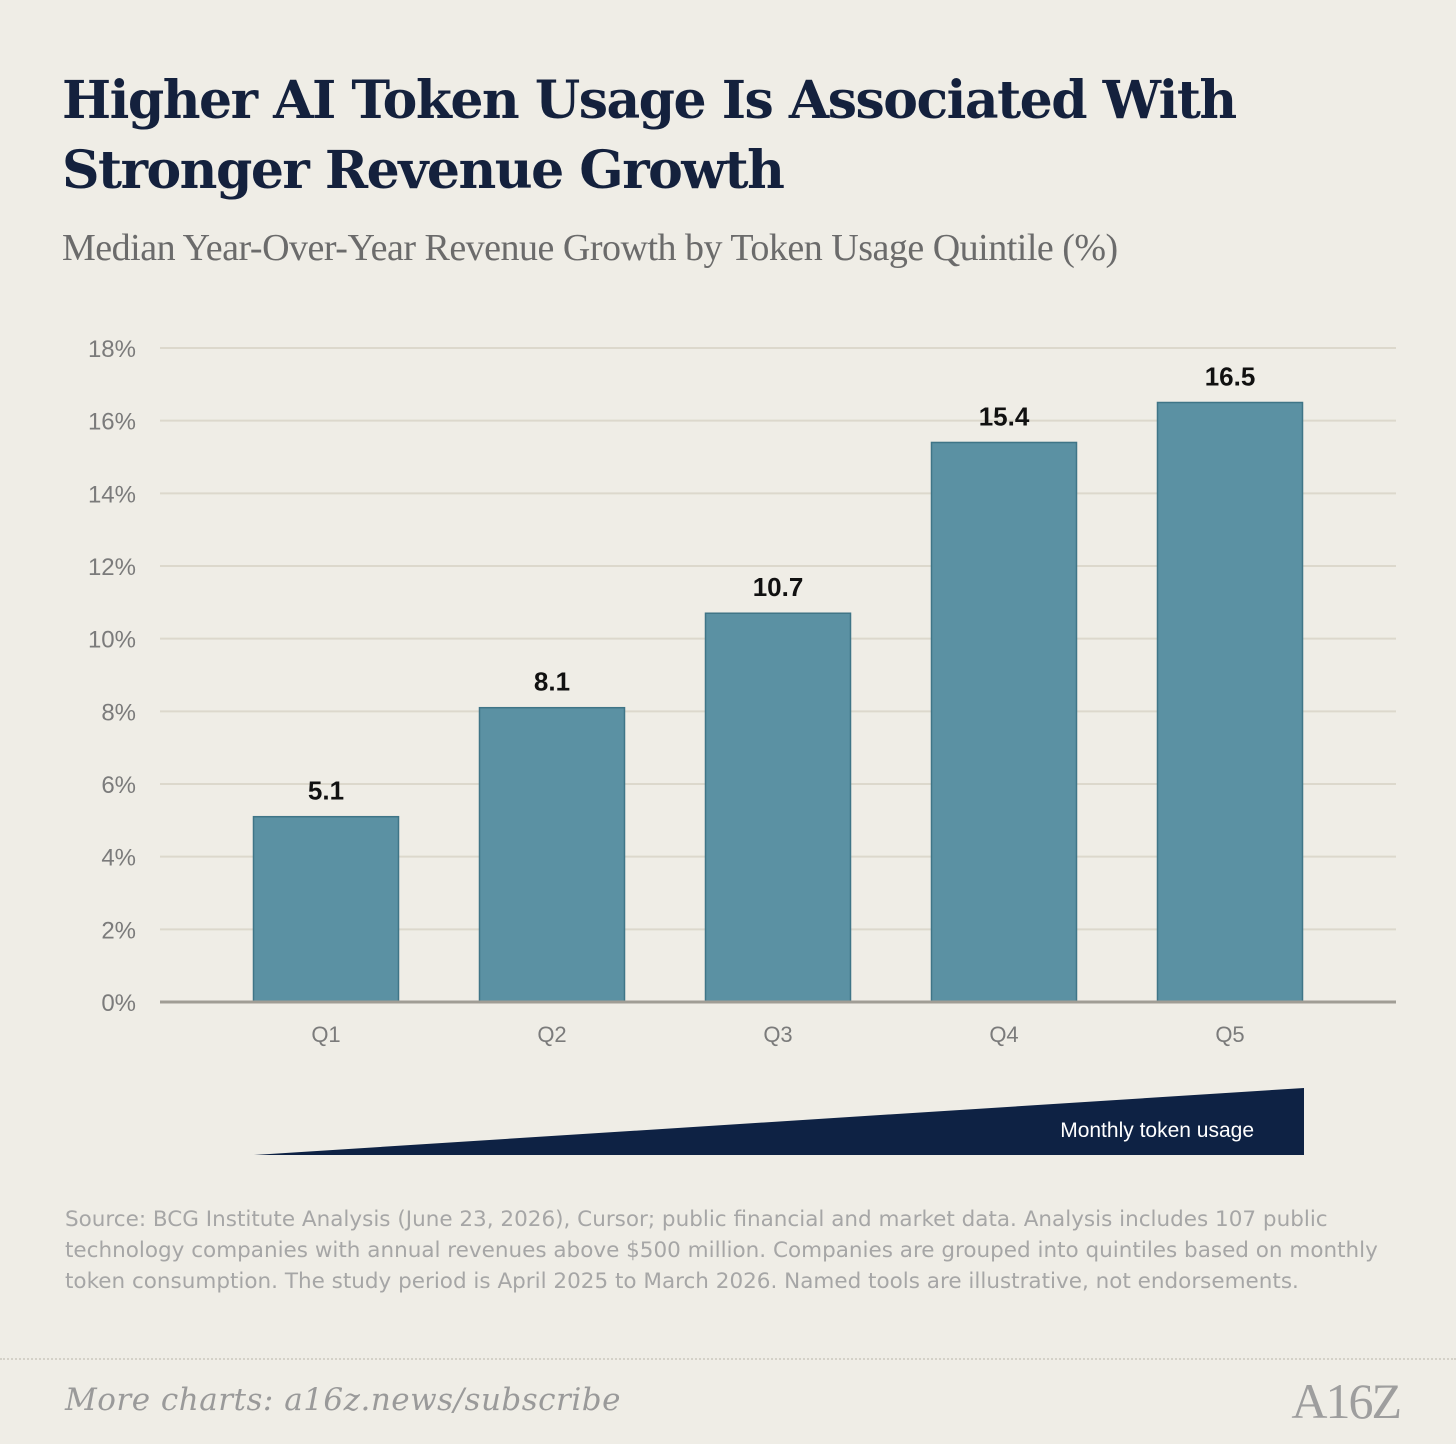 This screenshot has height=1444, width=1456. What do you see at coordinates (112, 422) in the screenshot?
I see `y-tick-label: 16%` at bounding box center [112, 422].